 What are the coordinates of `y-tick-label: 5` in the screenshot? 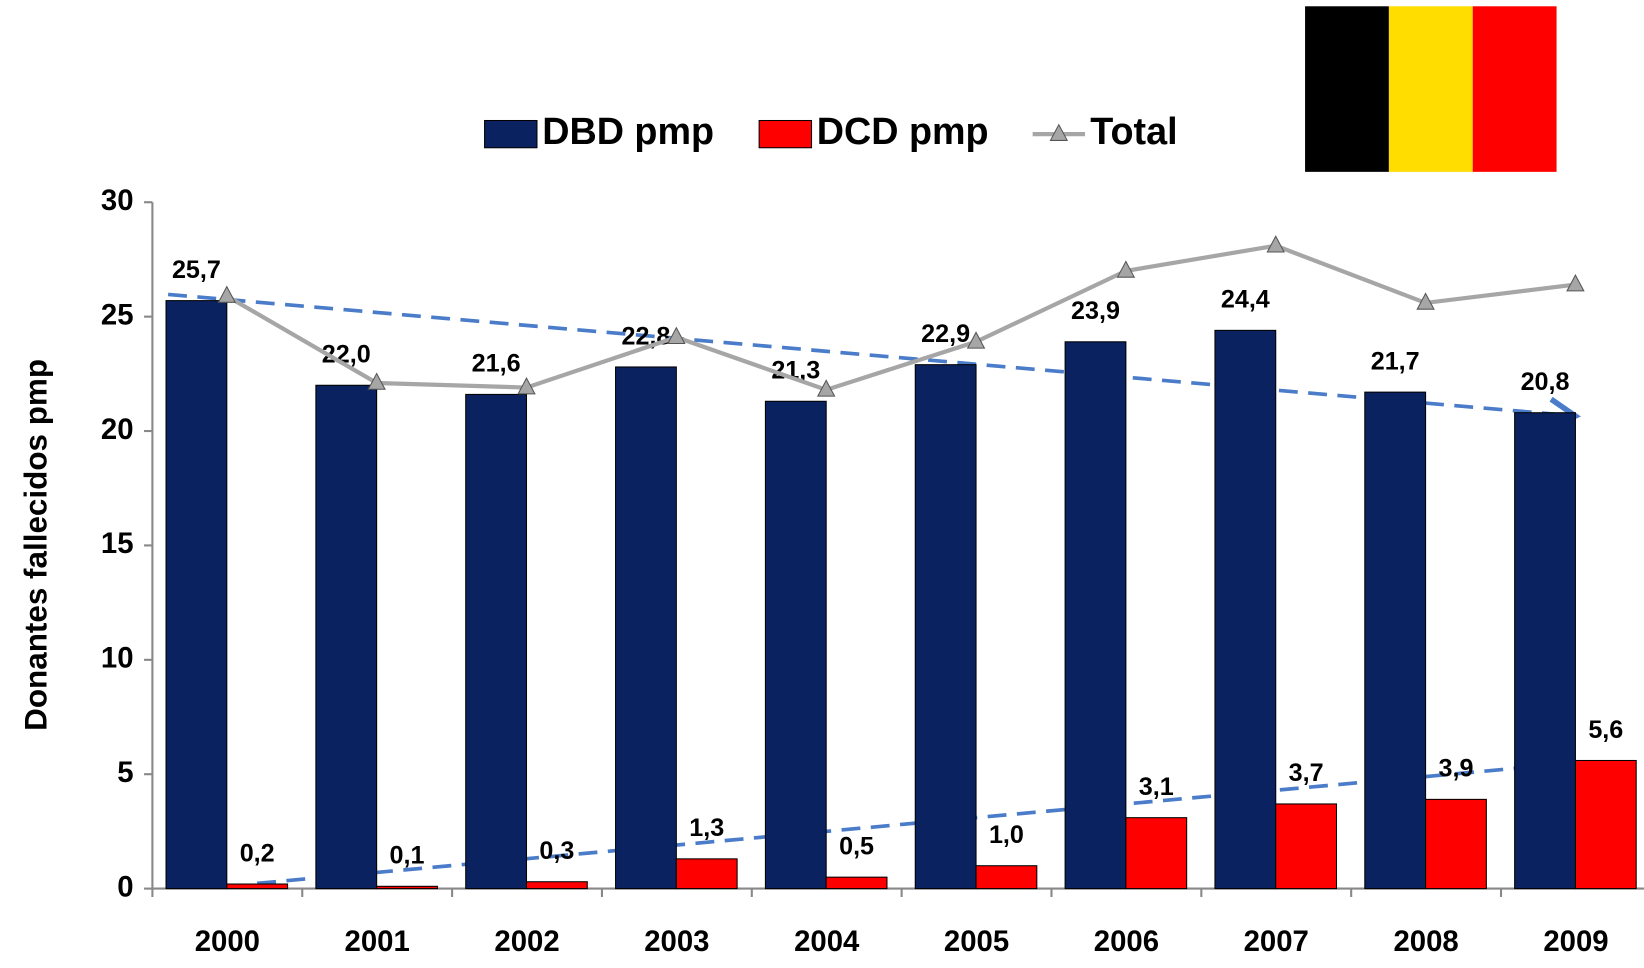 It's located at (125, 772).